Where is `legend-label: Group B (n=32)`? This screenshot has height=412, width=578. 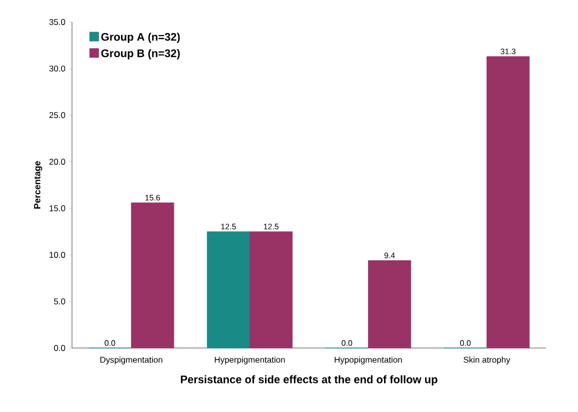
legend-label: Group B (n=32) is located at coordinates (140, 54).